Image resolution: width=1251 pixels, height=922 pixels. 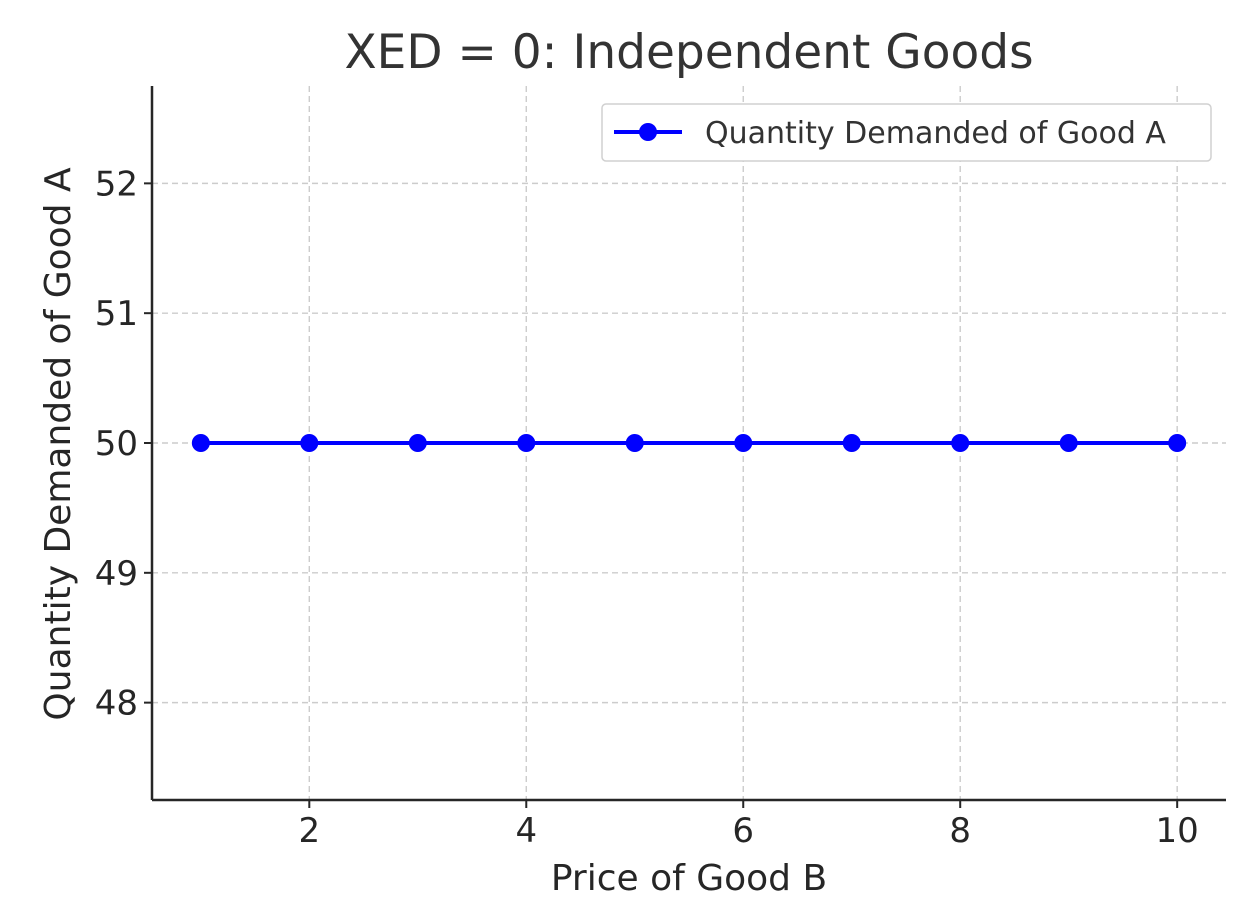 What do you see at coordinates (689, 443) in the screenshot?
I see `data-series` at bounding box center [689, 443].